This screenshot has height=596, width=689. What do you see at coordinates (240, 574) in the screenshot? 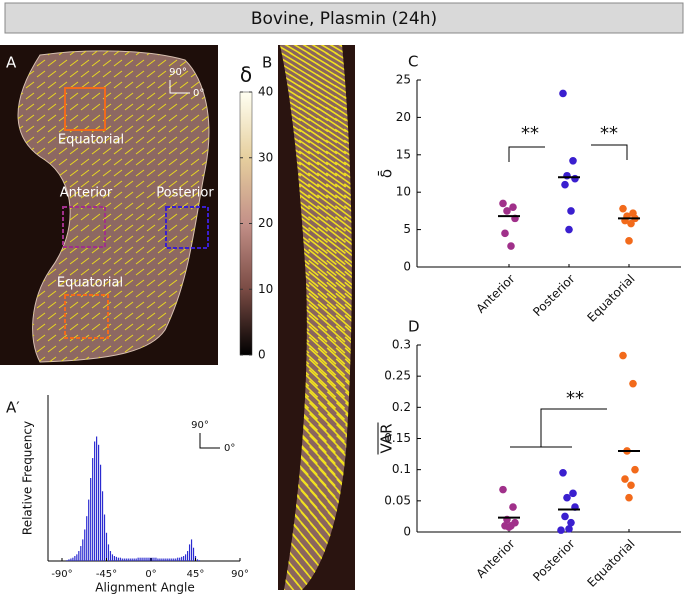
I see `x-tick-label: 90°` at bounding box center [240, 574].